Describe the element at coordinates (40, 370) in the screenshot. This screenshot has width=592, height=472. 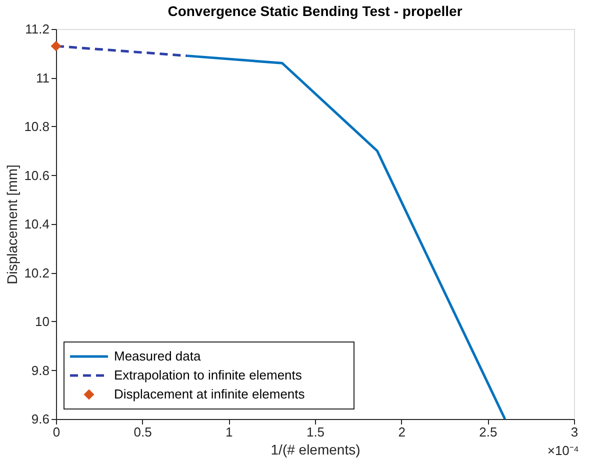
I see `y-tick-label: 9.8` at that location.